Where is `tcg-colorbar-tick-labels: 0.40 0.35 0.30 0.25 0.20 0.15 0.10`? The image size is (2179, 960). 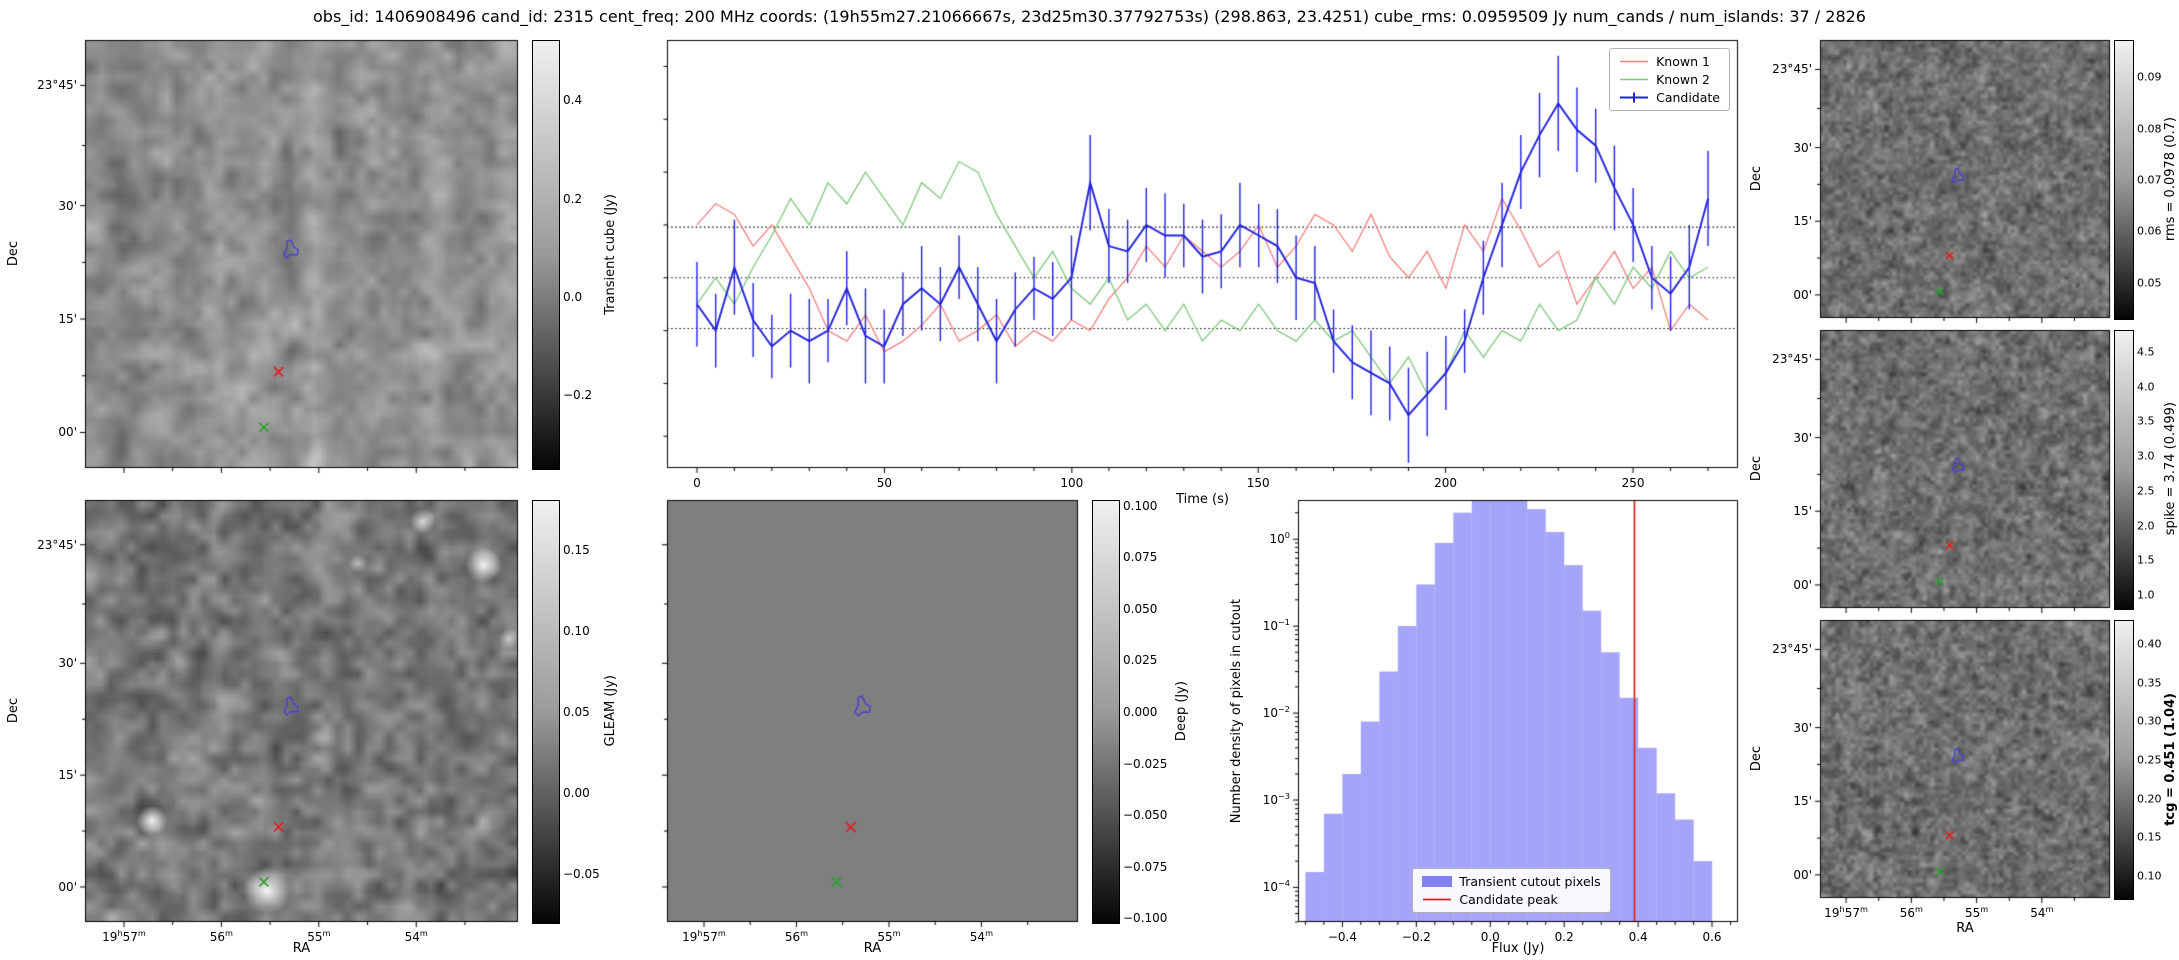 tcg-colorbar-tick-labels: 0.40 0.35 0.30 0.25 0.20 0.15 0.10 is located at coordinates (2138, 760).